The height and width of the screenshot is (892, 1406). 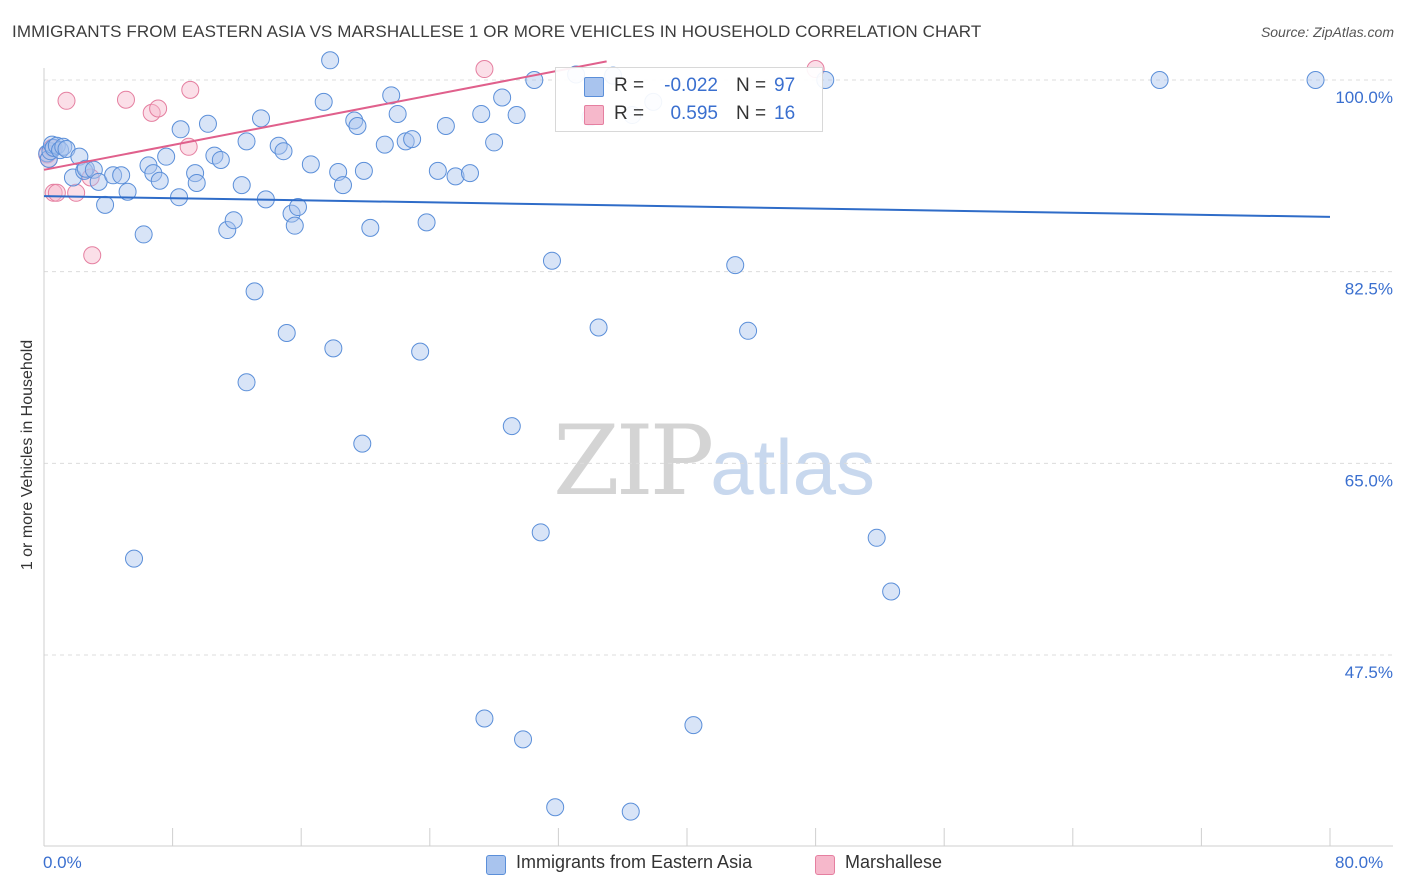 What do you see at coordinates (1327, 32) in the screenshot?
I see `source-credit: Source: ZipAtlas.com` at bounding box center [1327, 32].